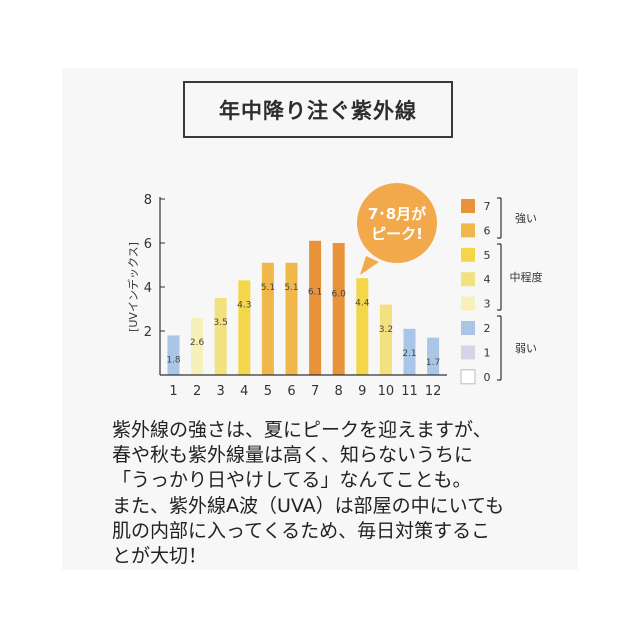  I want to click on data-label: 4.3, so click(244, 306).